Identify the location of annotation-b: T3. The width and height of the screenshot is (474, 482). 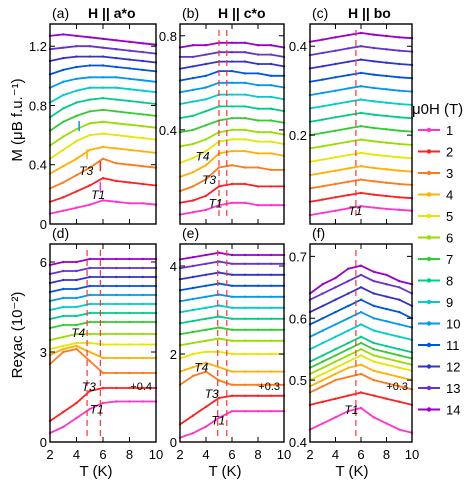
(209, 180).